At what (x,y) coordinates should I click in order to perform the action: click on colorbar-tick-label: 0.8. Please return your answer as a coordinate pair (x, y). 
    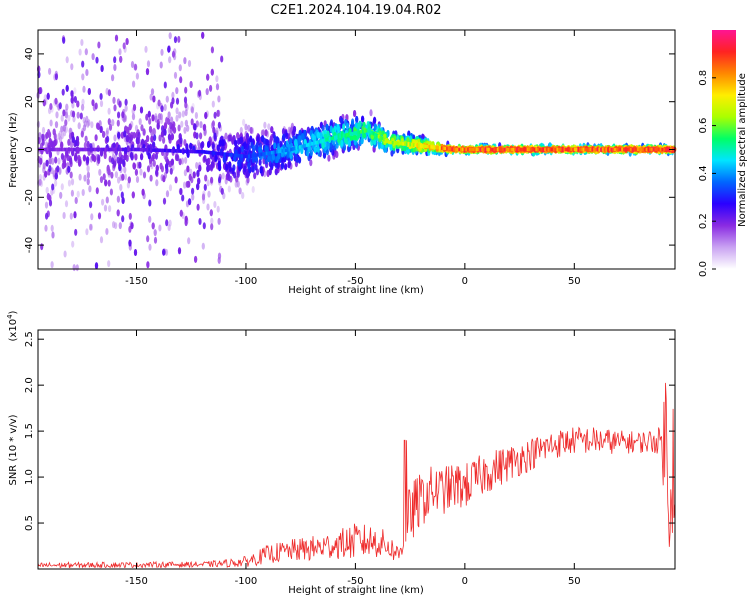
    Looking at the image, I should click on (703, 78).